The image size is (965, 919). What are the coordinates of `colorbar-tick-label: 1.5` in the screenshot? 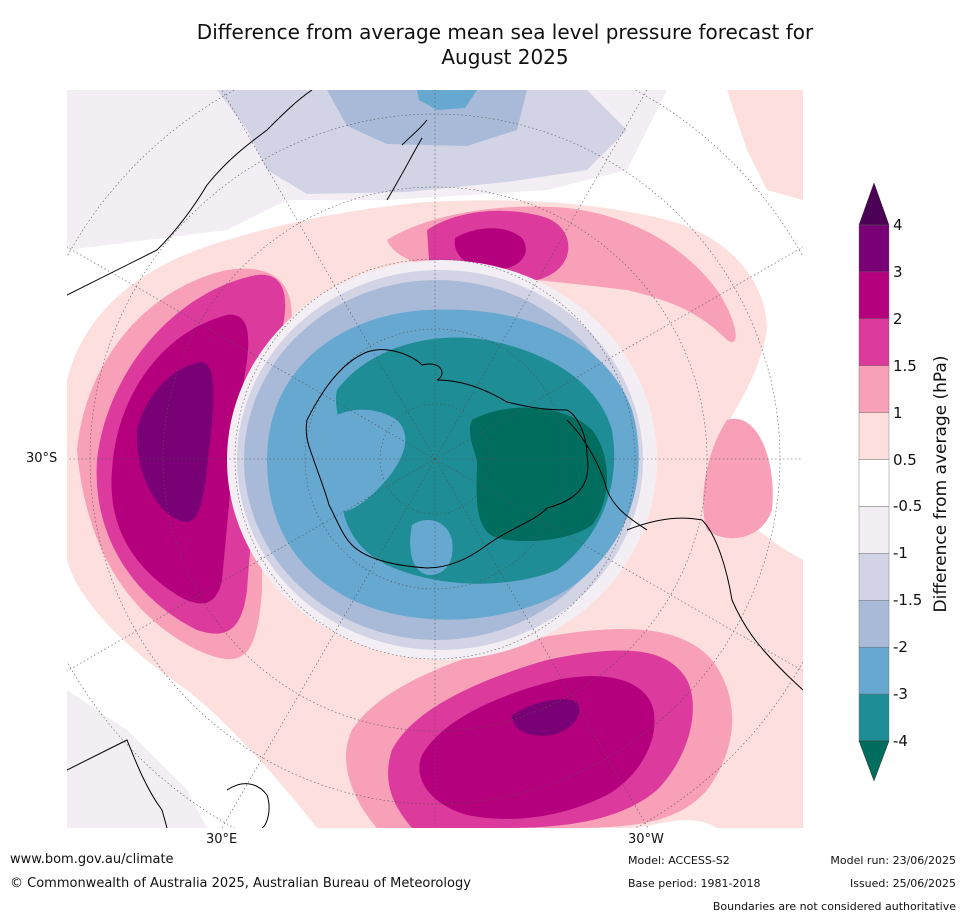 It's located at (905, 365).